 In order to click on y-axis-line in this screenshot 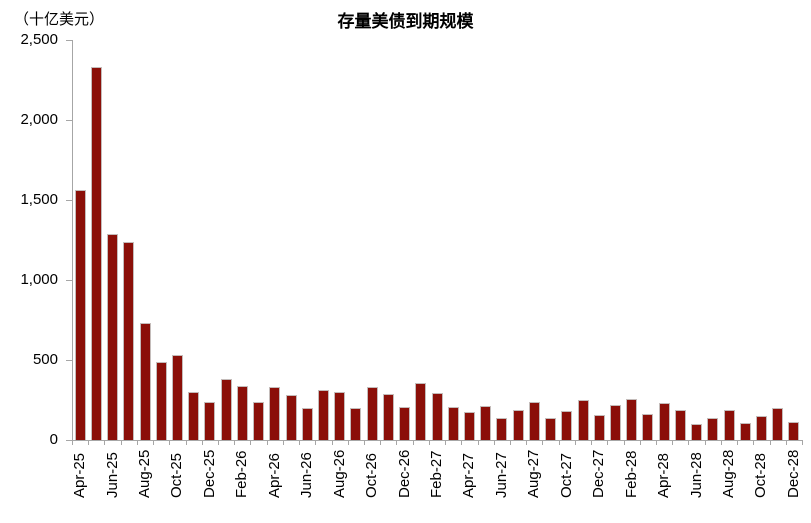, I will do `click(72, 240)`.